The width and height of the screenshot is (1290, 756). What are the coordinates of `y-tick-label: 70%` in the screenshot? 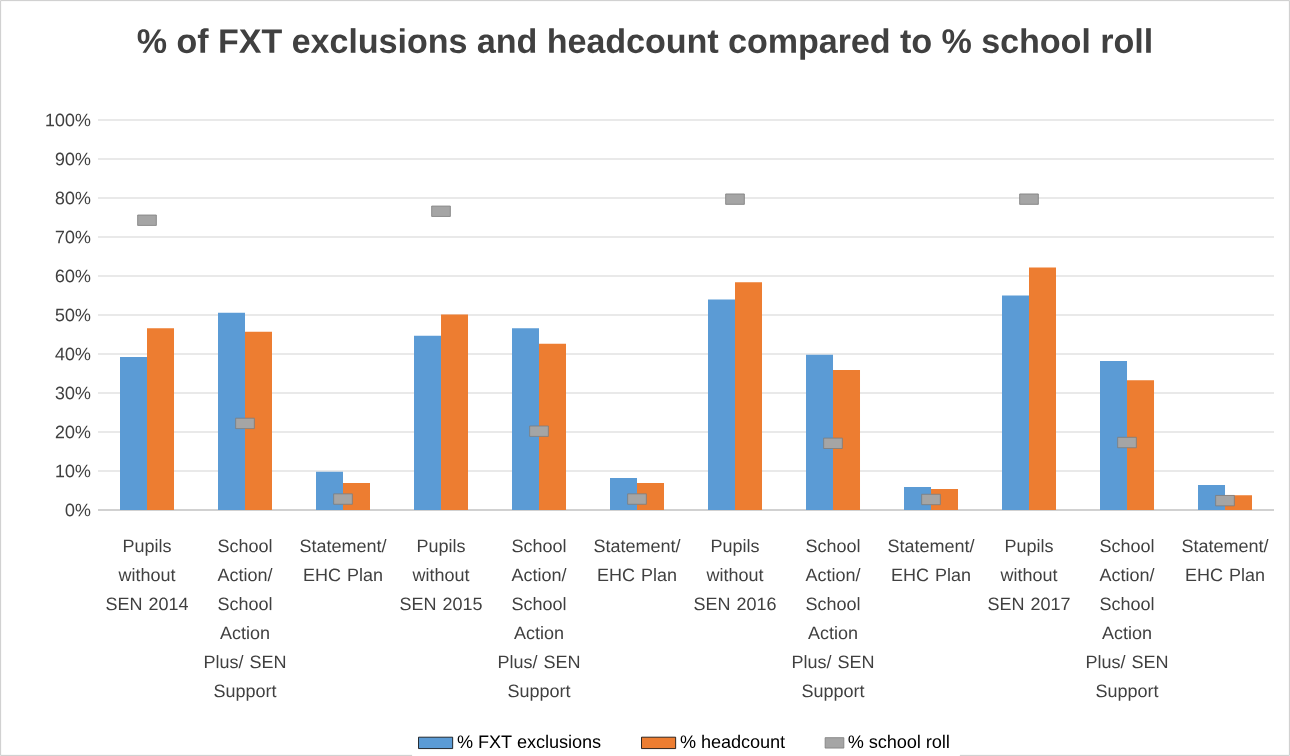 It's located at (73, 237).